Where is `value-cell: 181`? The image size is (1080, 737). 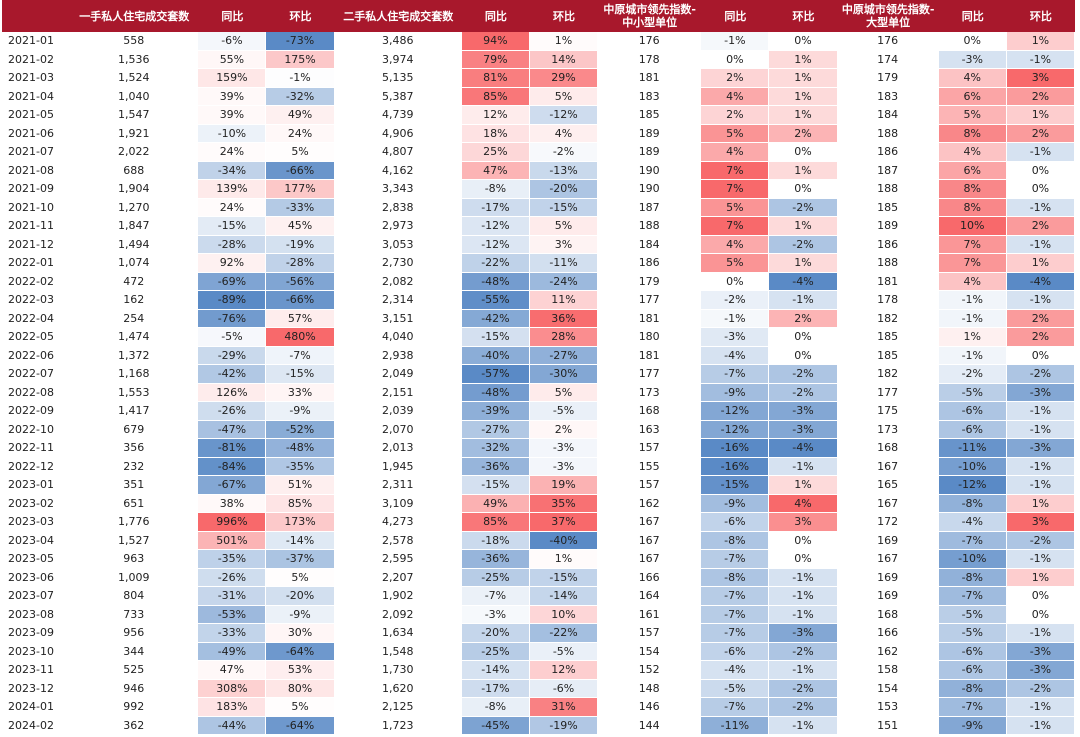
value-cell: 181 is located at coordinates (650, 355).